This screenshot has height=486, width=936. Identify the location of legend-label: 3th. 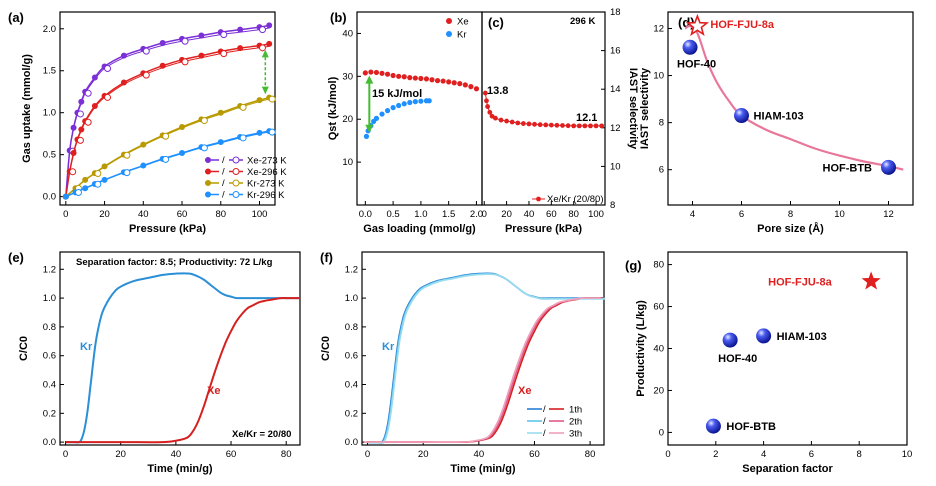
(575, 434).